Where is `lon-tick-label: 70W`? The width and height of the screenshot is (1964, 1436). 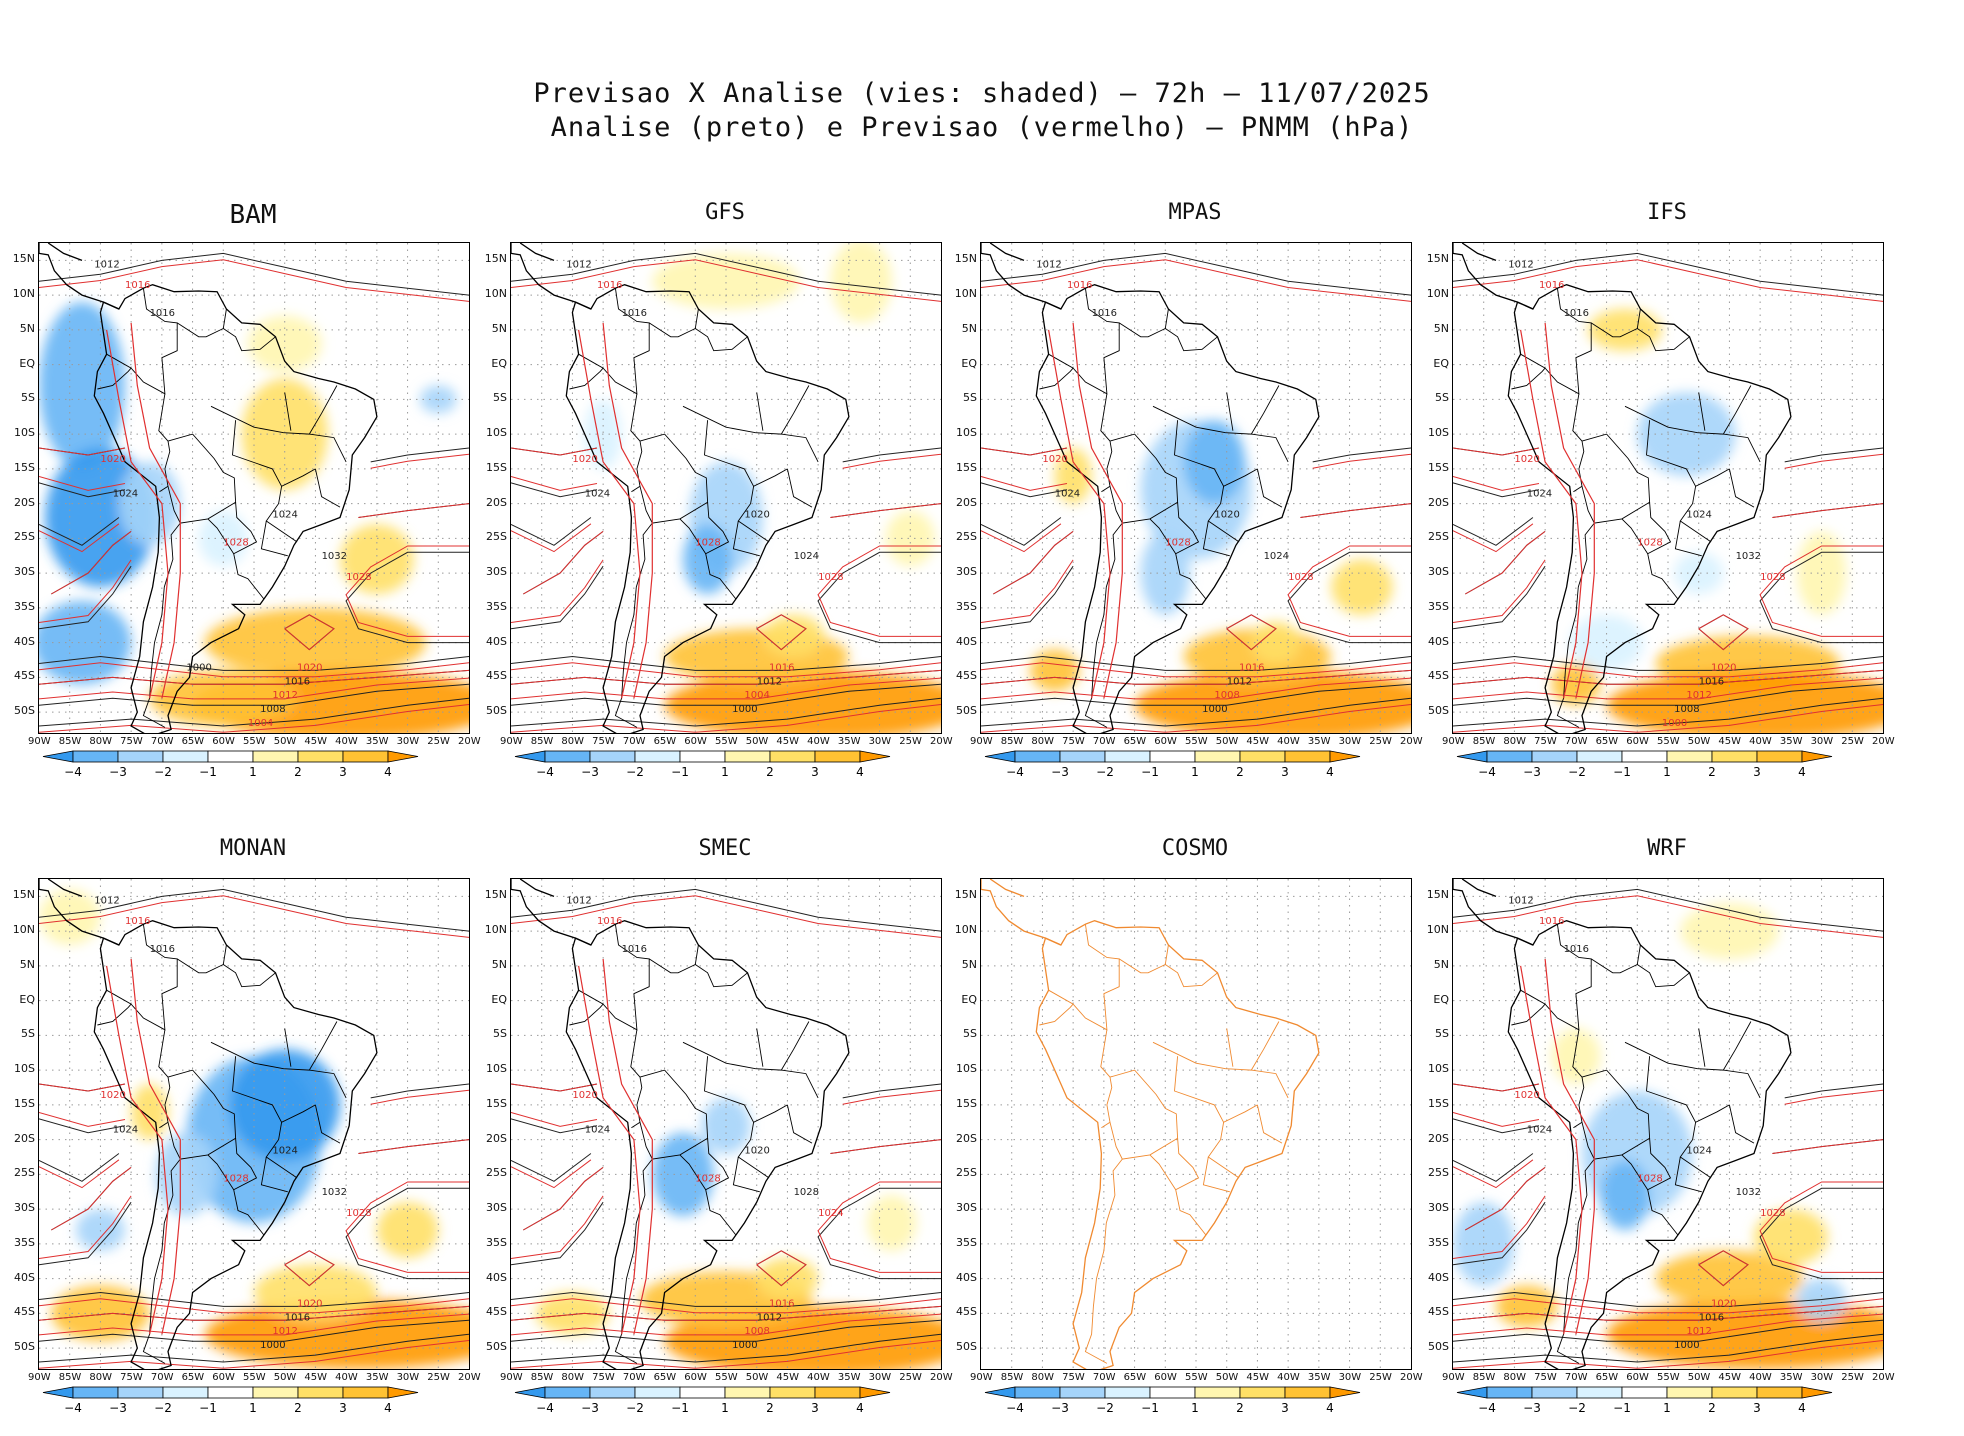
lon-tick-label: 70W is located at coordinates (1576, 741).